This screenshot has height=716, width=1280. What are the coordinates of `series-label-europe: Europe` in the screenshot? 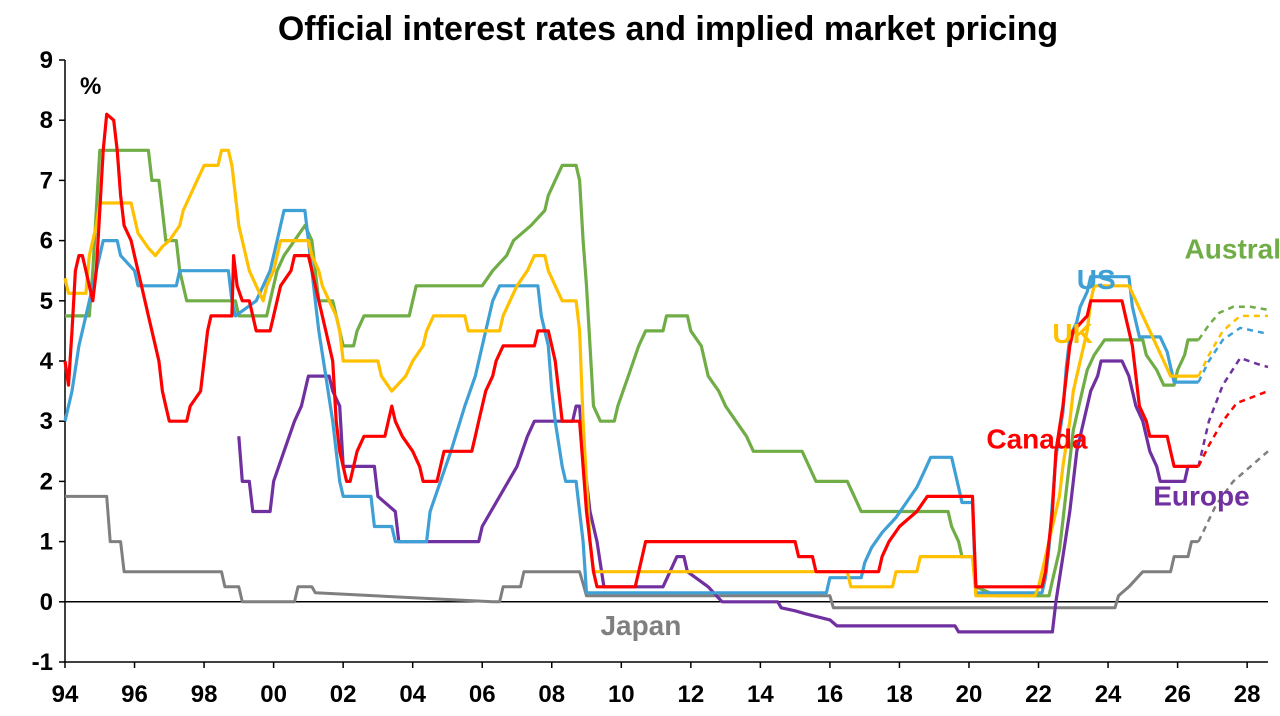 It's located at (1201, 495).